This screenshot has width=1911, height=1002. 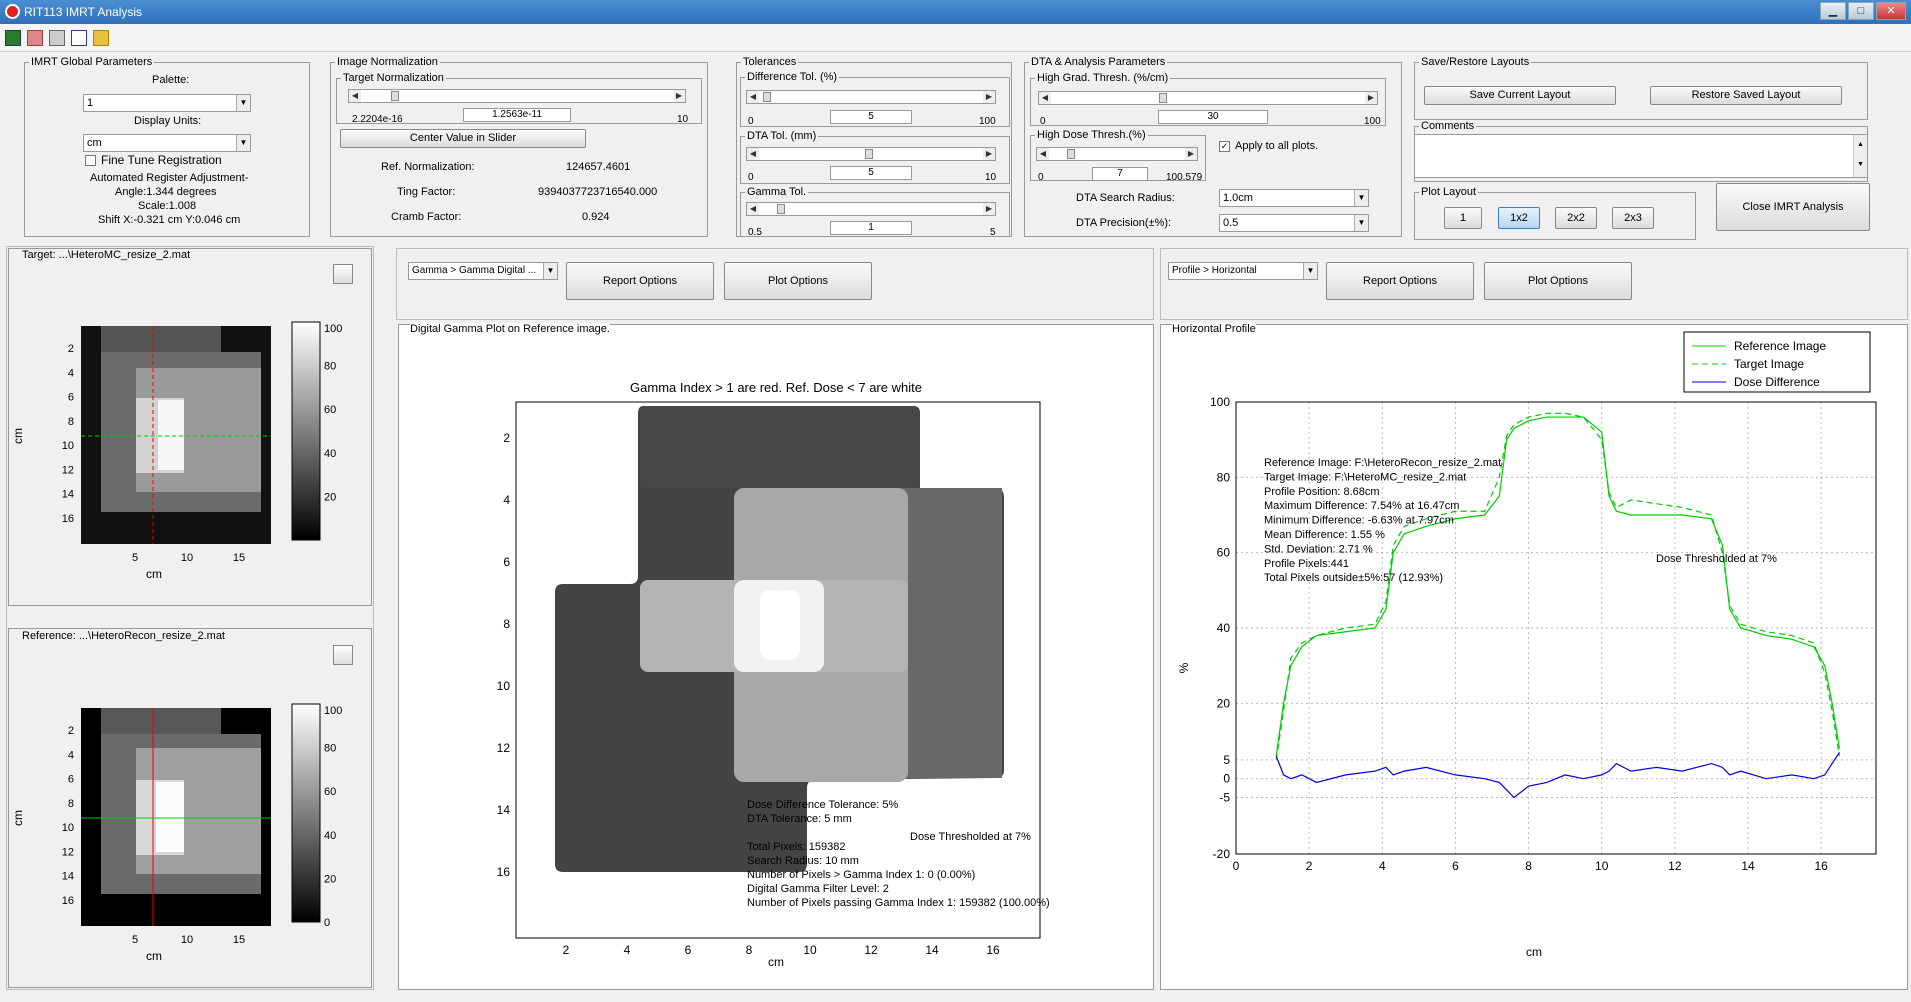 What do you see at coordinates (1294, 223) in the screenshot?
I see `dta-precision-select: 0.5 ▼` at bounding box center [1294, 223].